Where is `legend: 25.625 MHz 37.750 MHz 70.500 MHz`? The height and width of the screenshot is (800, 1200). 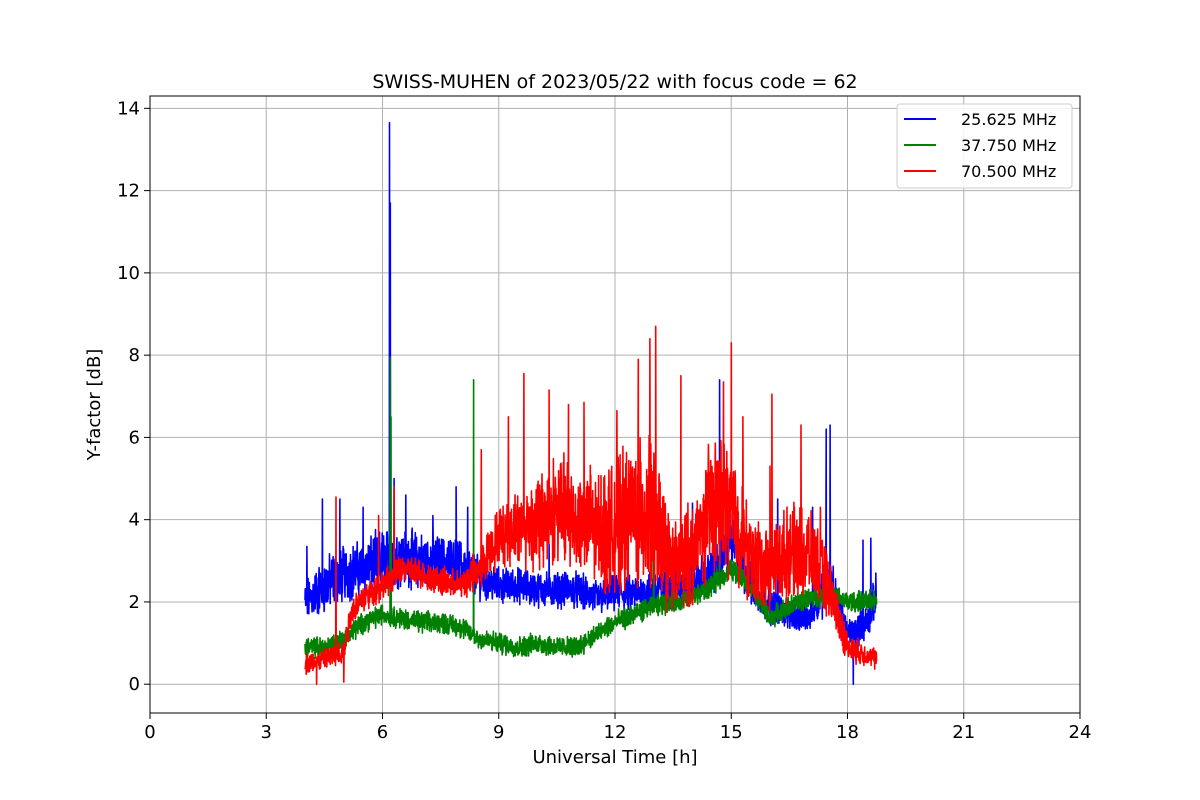 legend: 25.625 MHz 37.750 MHz 70.500 MHz is located at coordinates (984, 146).